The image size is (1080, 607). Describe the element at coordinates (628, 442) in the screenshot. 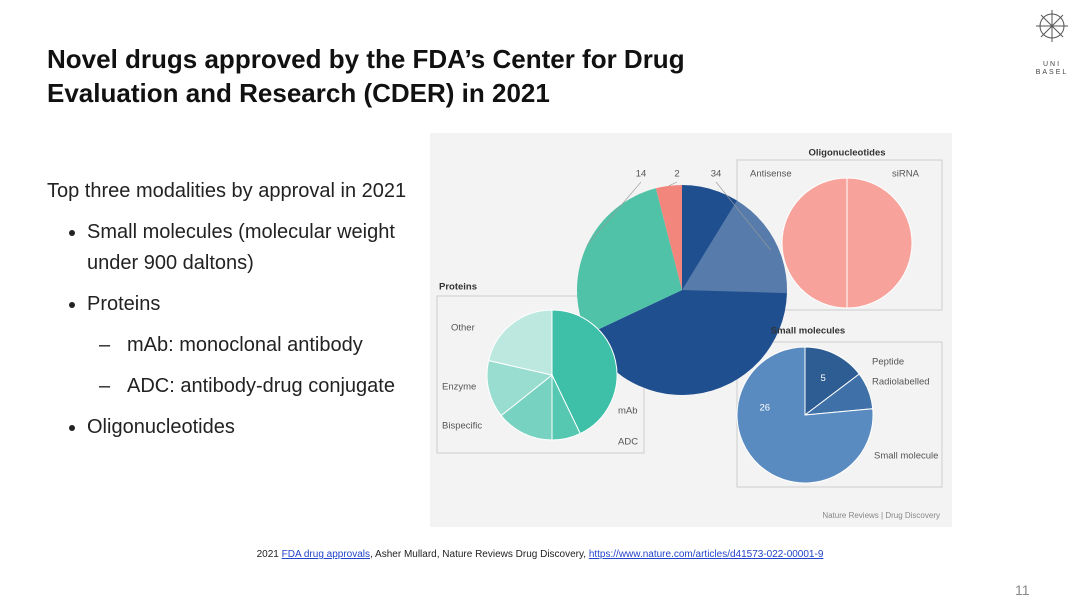

I see `slice-name: ADC` at that location.